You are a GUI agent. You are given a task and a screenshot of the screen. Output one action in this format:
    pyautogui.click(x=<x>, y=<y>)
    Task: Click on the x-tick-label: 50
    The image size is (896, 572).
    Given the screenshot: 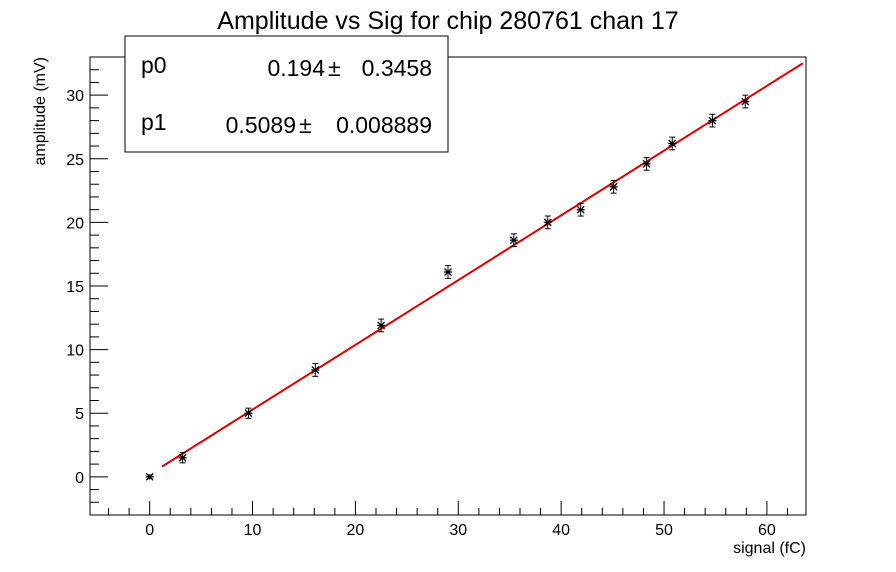 What is the action you would take?
    pyautogui.click(x=664, y=530)
    